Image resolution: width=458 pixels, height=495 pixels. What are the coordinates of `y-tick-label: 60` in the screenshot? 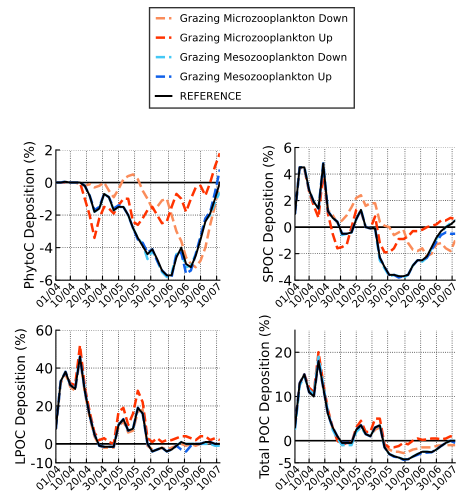 It's located at (44, 330).